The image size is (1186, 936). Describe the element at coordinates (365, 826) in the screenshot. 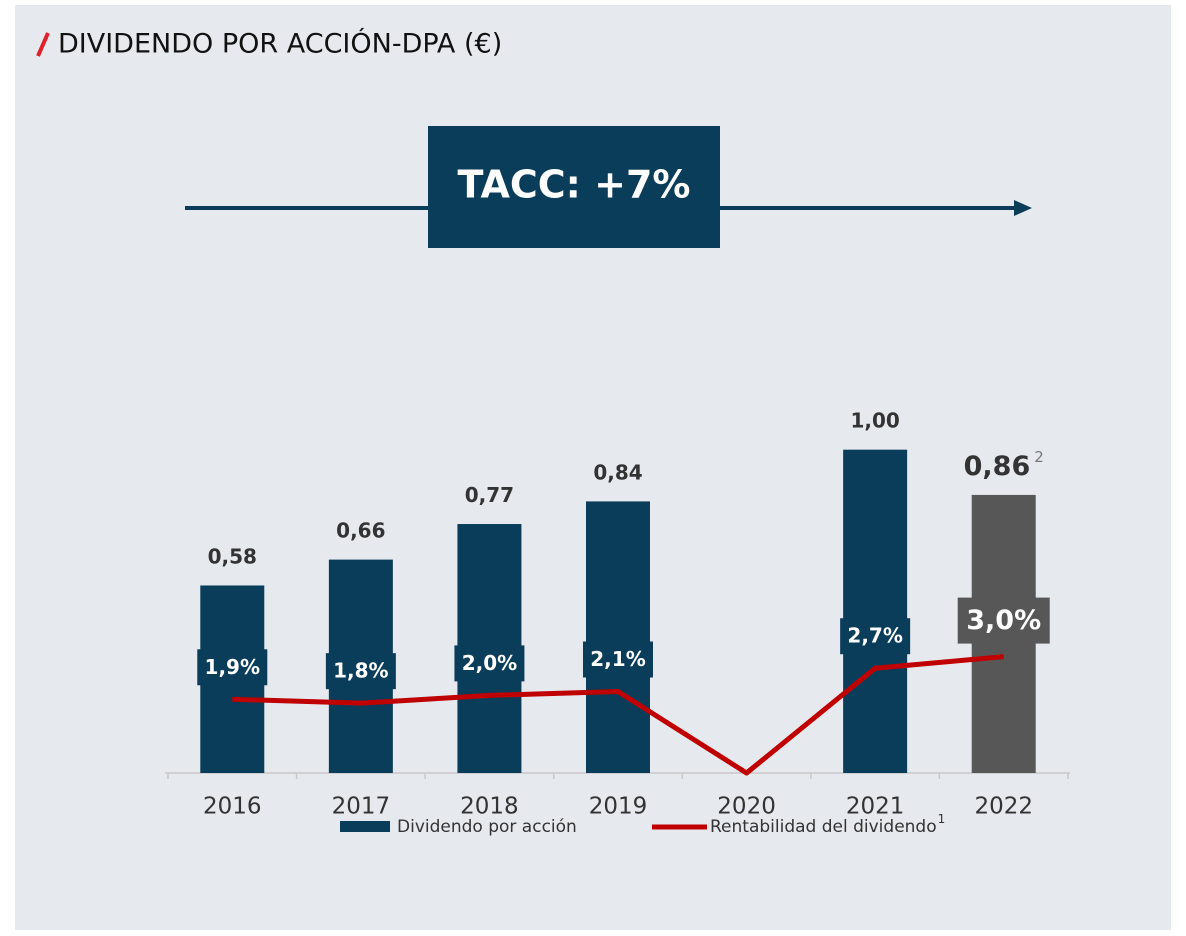

I see `legend-swatch` at that location.